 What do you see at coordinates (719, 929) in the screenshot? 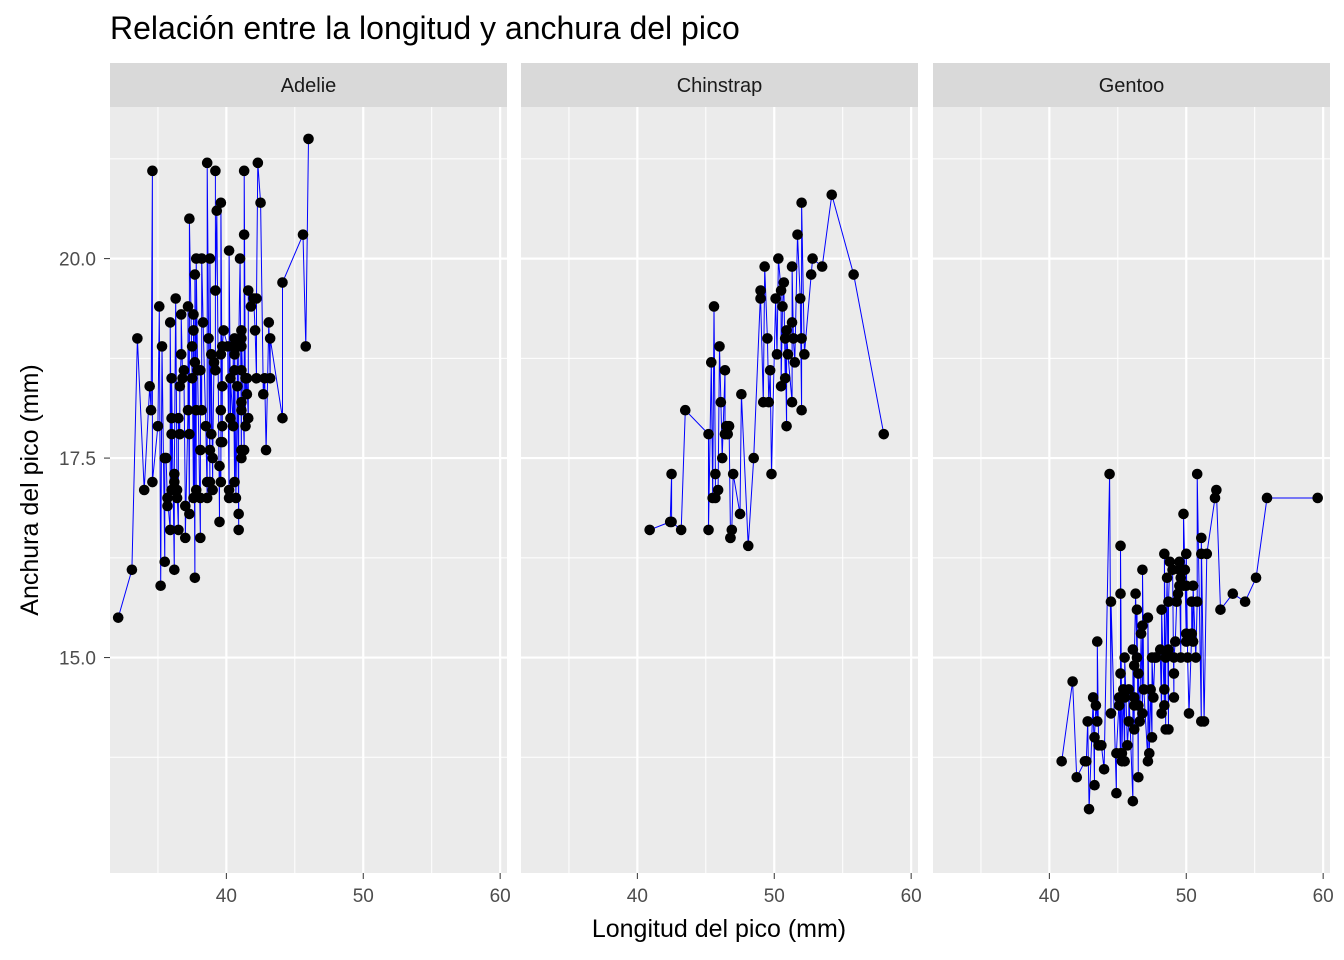
I see `x-axis-title: Longitud del pico (mm)` at bounding box center [719, 929].